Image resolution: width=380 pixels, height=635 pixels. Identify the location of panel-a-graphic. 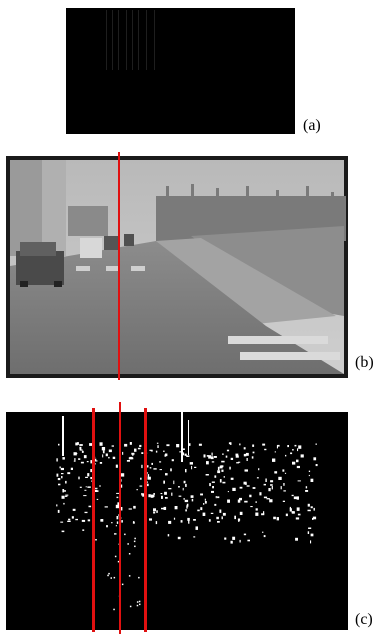
(180, 71).